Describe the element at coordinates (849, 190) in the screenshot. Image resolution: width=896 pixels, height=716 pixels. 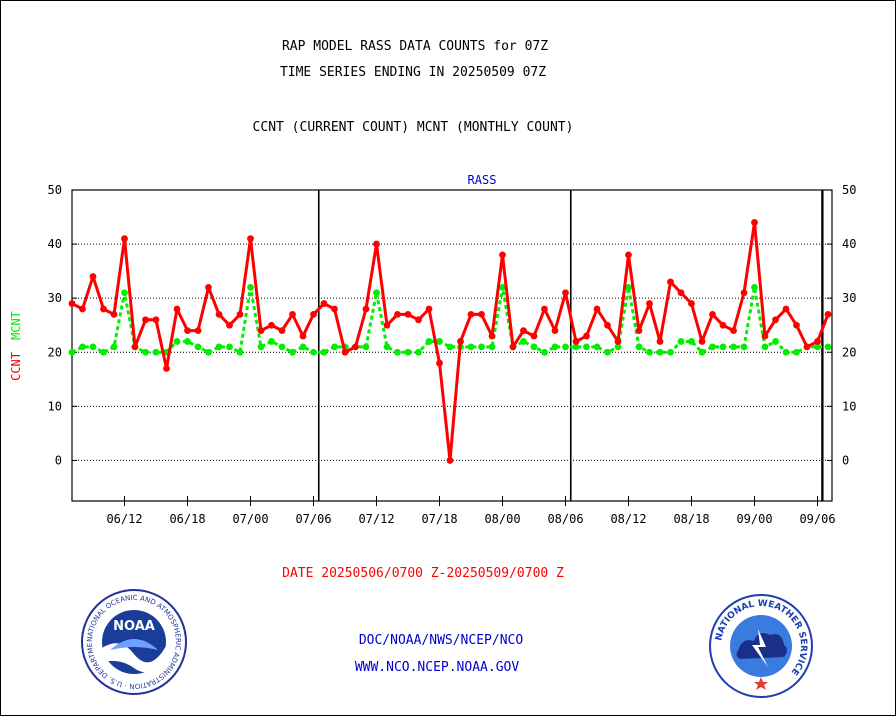
I see `y-tick-label-right: 50` at that location.